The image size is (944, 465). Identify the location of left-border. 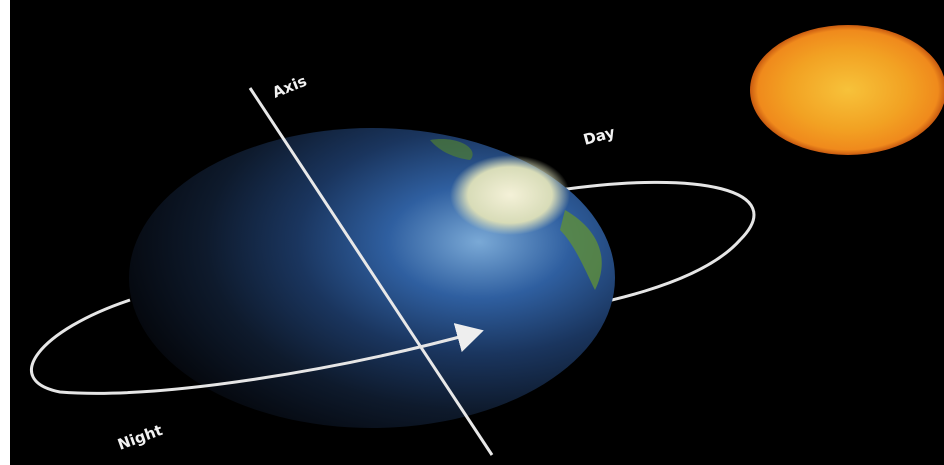
(5, 232).